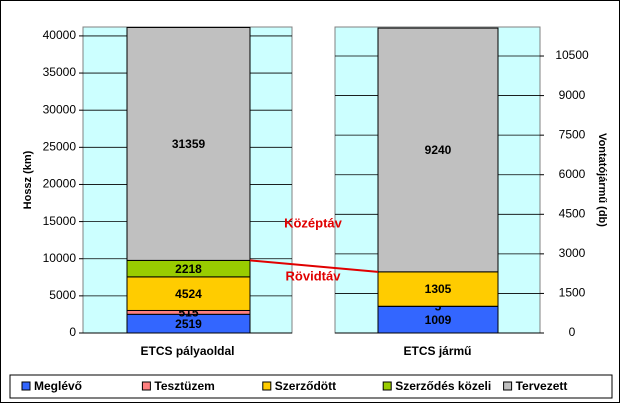 This screenshot has height=403, width=620. What do you see at coordinates (572, 174) in the screenshot?
I see `y2-tick-label: 6000` at bounding box center [572, 174].